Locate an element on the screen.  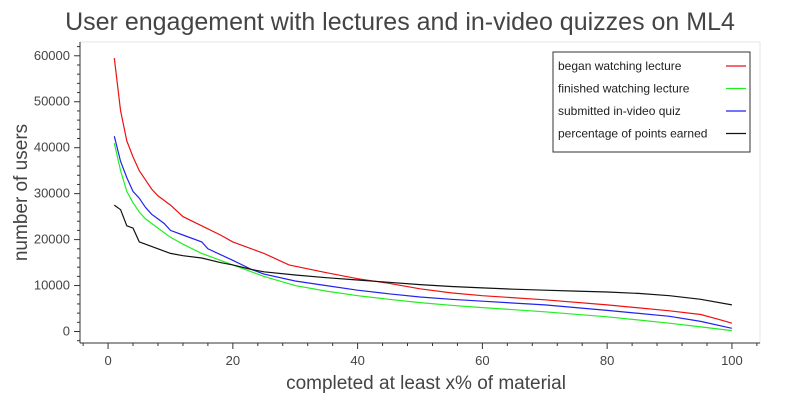
legend-label: finished watching lecture is located at coordinates (624, 89).